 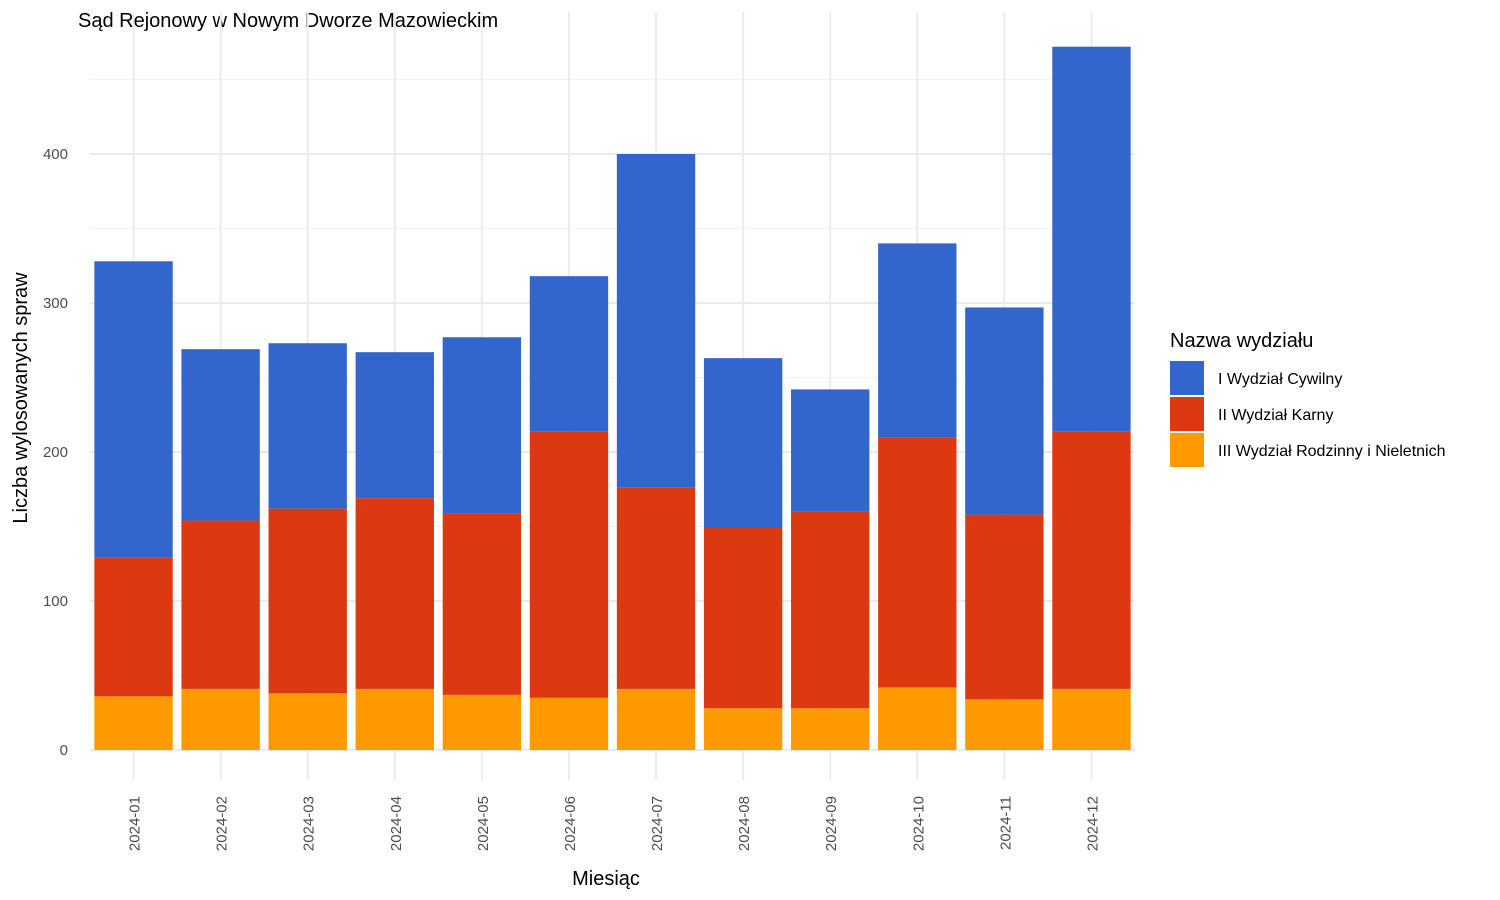 What do you see at coordinates (309, 823) in the screenshot?
I see `x-tick-label: 2024-03` at bounding box center [309, 823].